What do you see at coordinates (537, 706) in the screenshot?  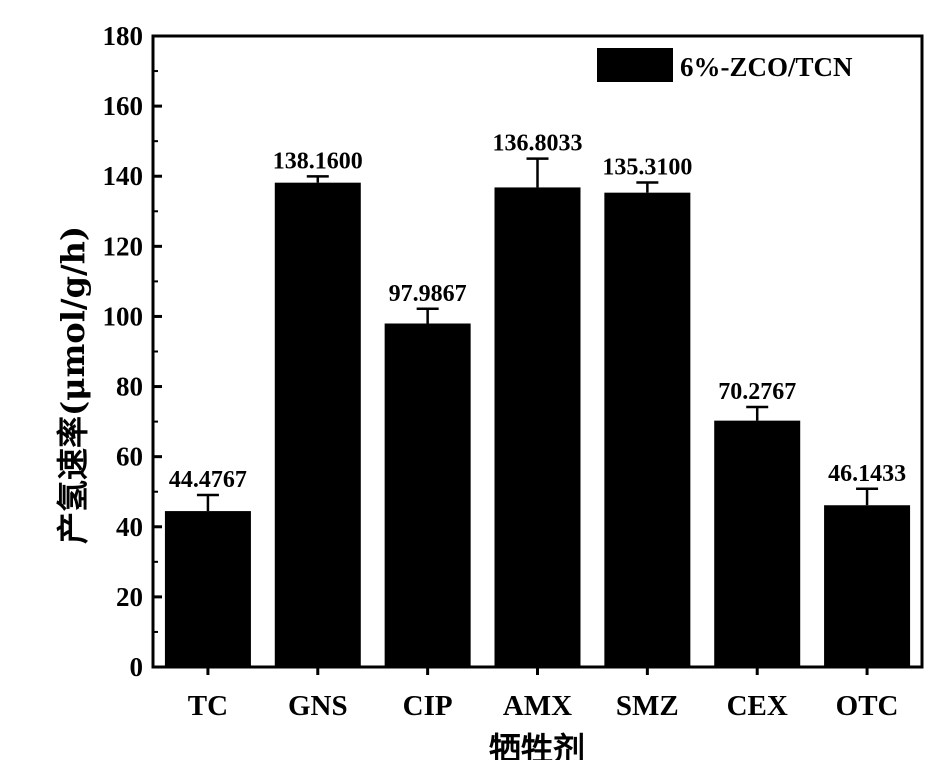 I see `x-tick-label: AMX` at bounding box center [537, 706].